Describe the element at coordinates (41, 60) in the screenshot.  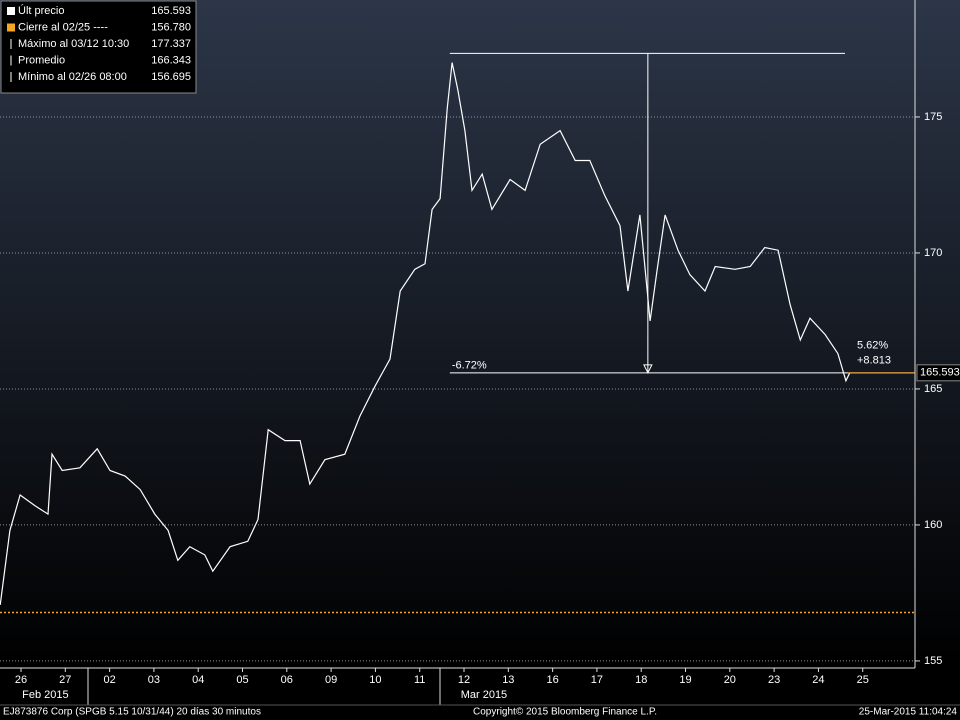
I see `legend-name: Promedio` at that location.